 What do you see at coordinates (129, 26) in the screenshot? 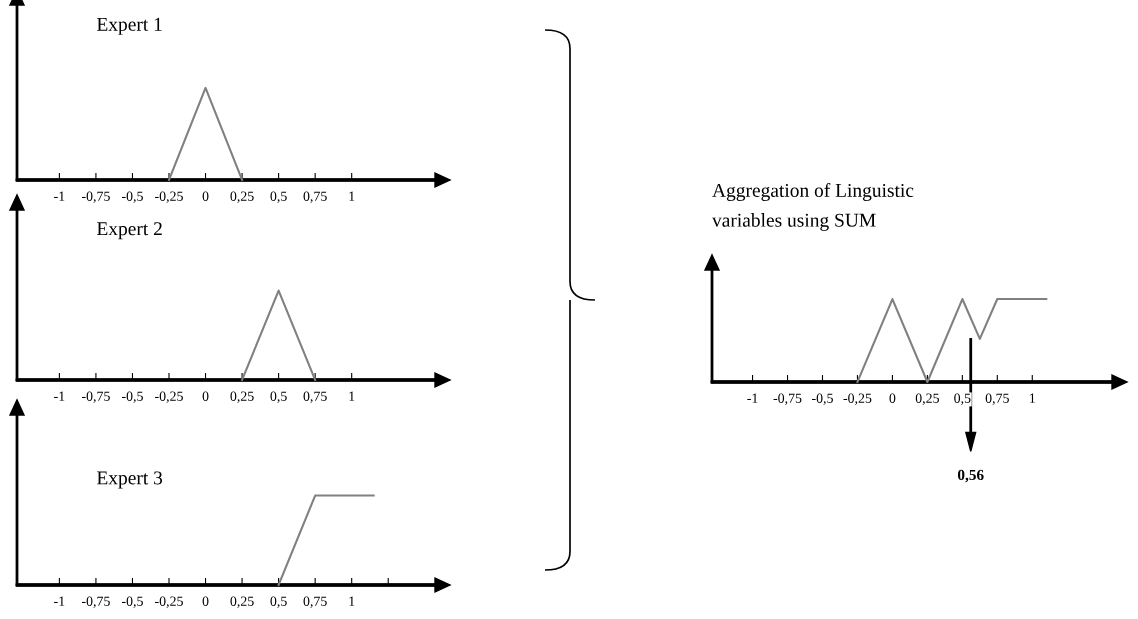
I see `chart-title: Expert 1` at bounding box center [129, 26].